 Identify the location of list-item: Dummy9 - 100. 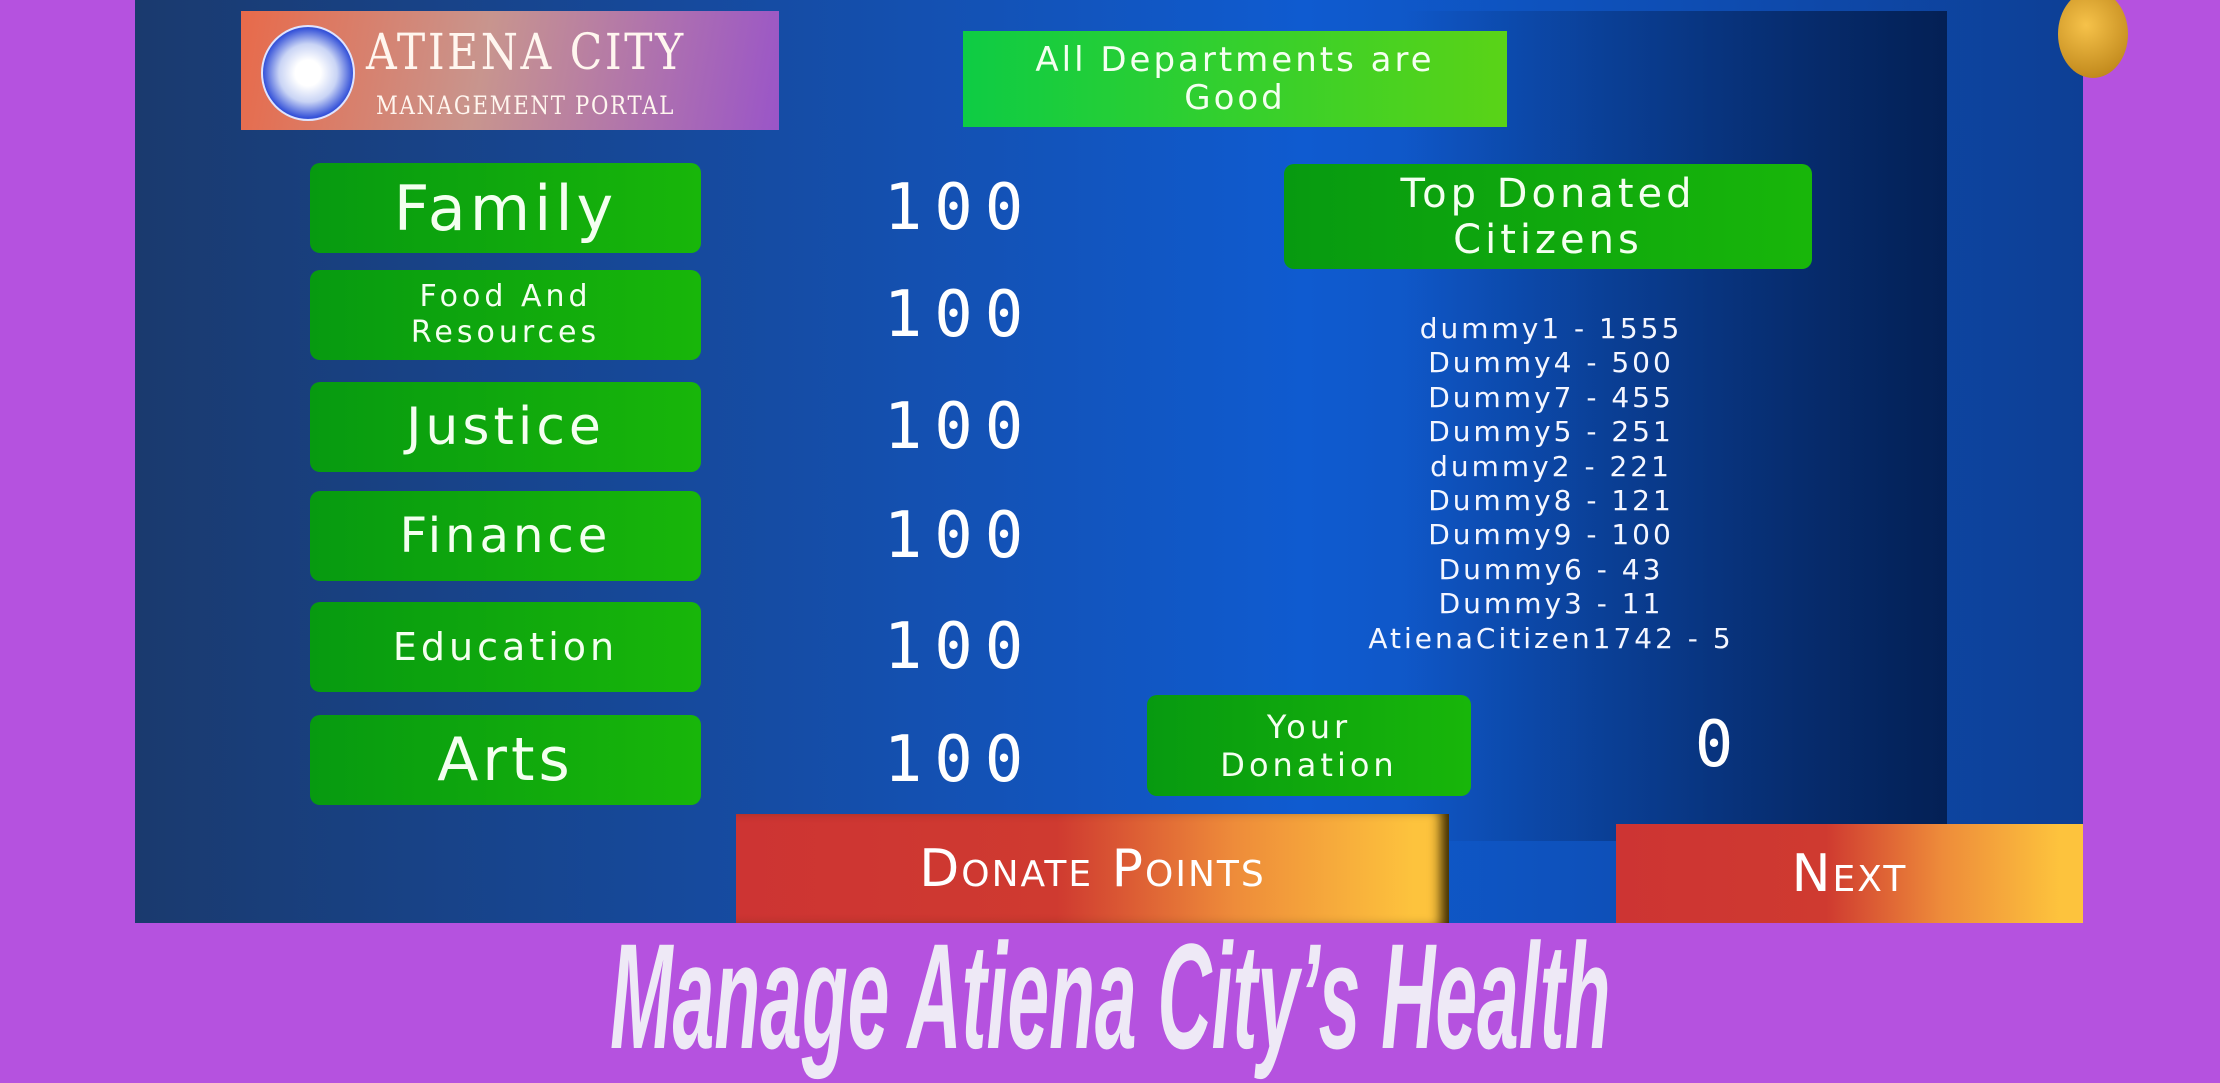
(1551, 535).